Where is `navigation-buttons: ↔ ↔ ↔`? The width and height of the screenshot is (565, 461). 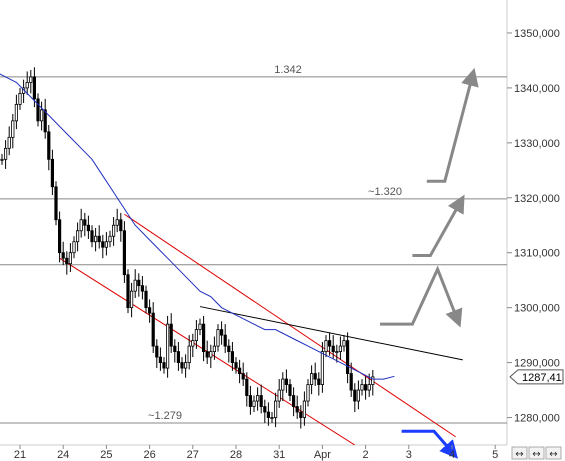 navigation-buttons: ↔ ↔ ↔ is located at coordinates (536, 453).